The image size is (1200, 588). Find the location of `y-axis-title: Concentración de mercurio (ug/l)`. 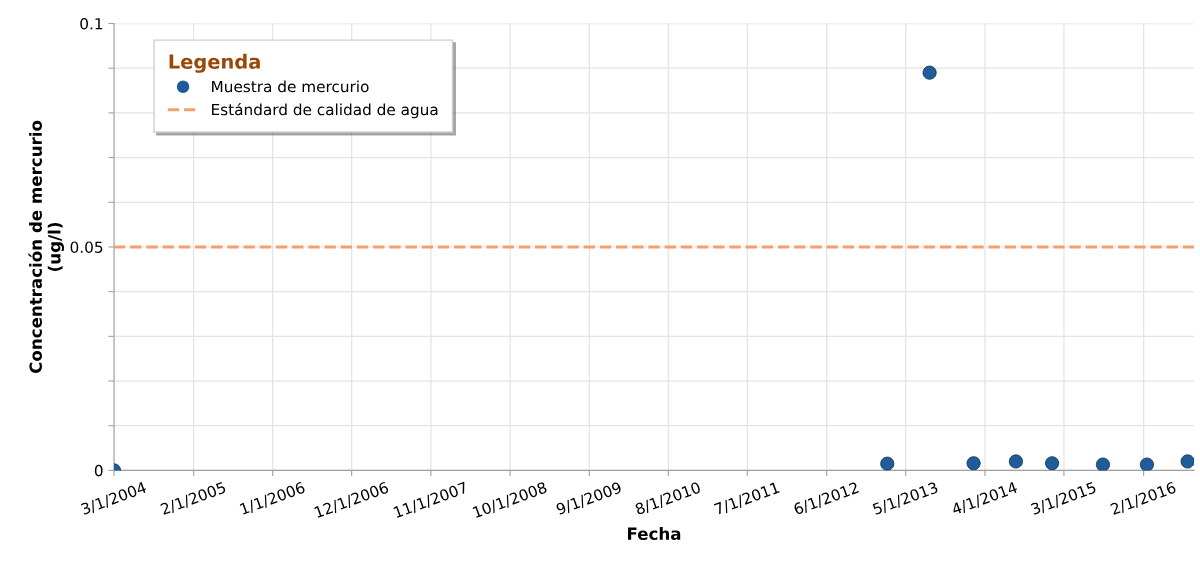

y-axis-title: Concentración de mercurio (ug/l) is located at coordinates (46, 247).